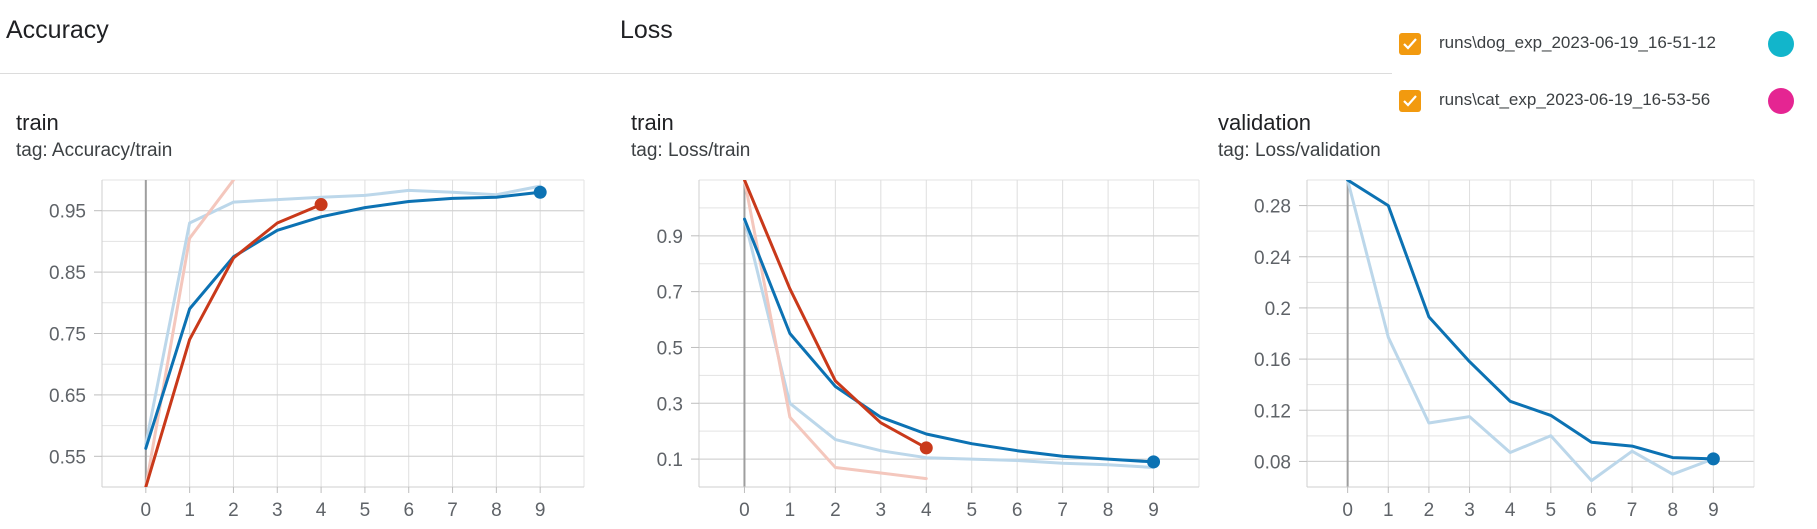 This screenshot has height=529, width=1817. I want to click on y-tick-label: 0.2, so click(1278, 309).